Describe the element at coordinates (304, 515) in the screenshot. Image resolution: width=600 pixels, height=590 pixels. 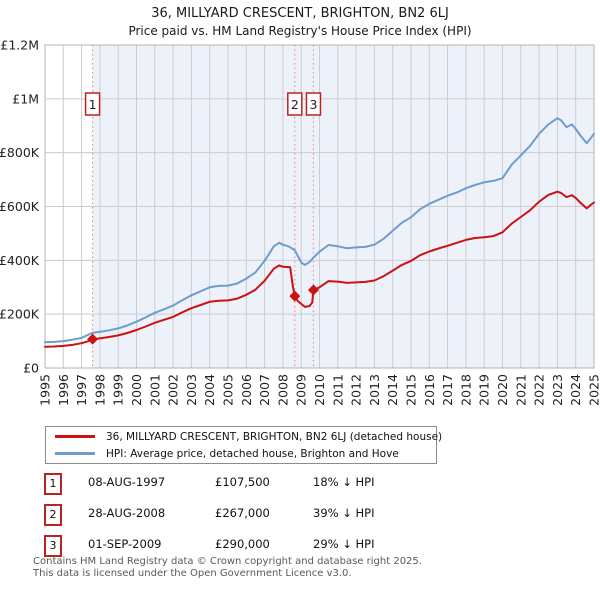
I see `sale-row-2: 2 28-AUG-2008 £267,000 39% ↓ HPI` at that location.